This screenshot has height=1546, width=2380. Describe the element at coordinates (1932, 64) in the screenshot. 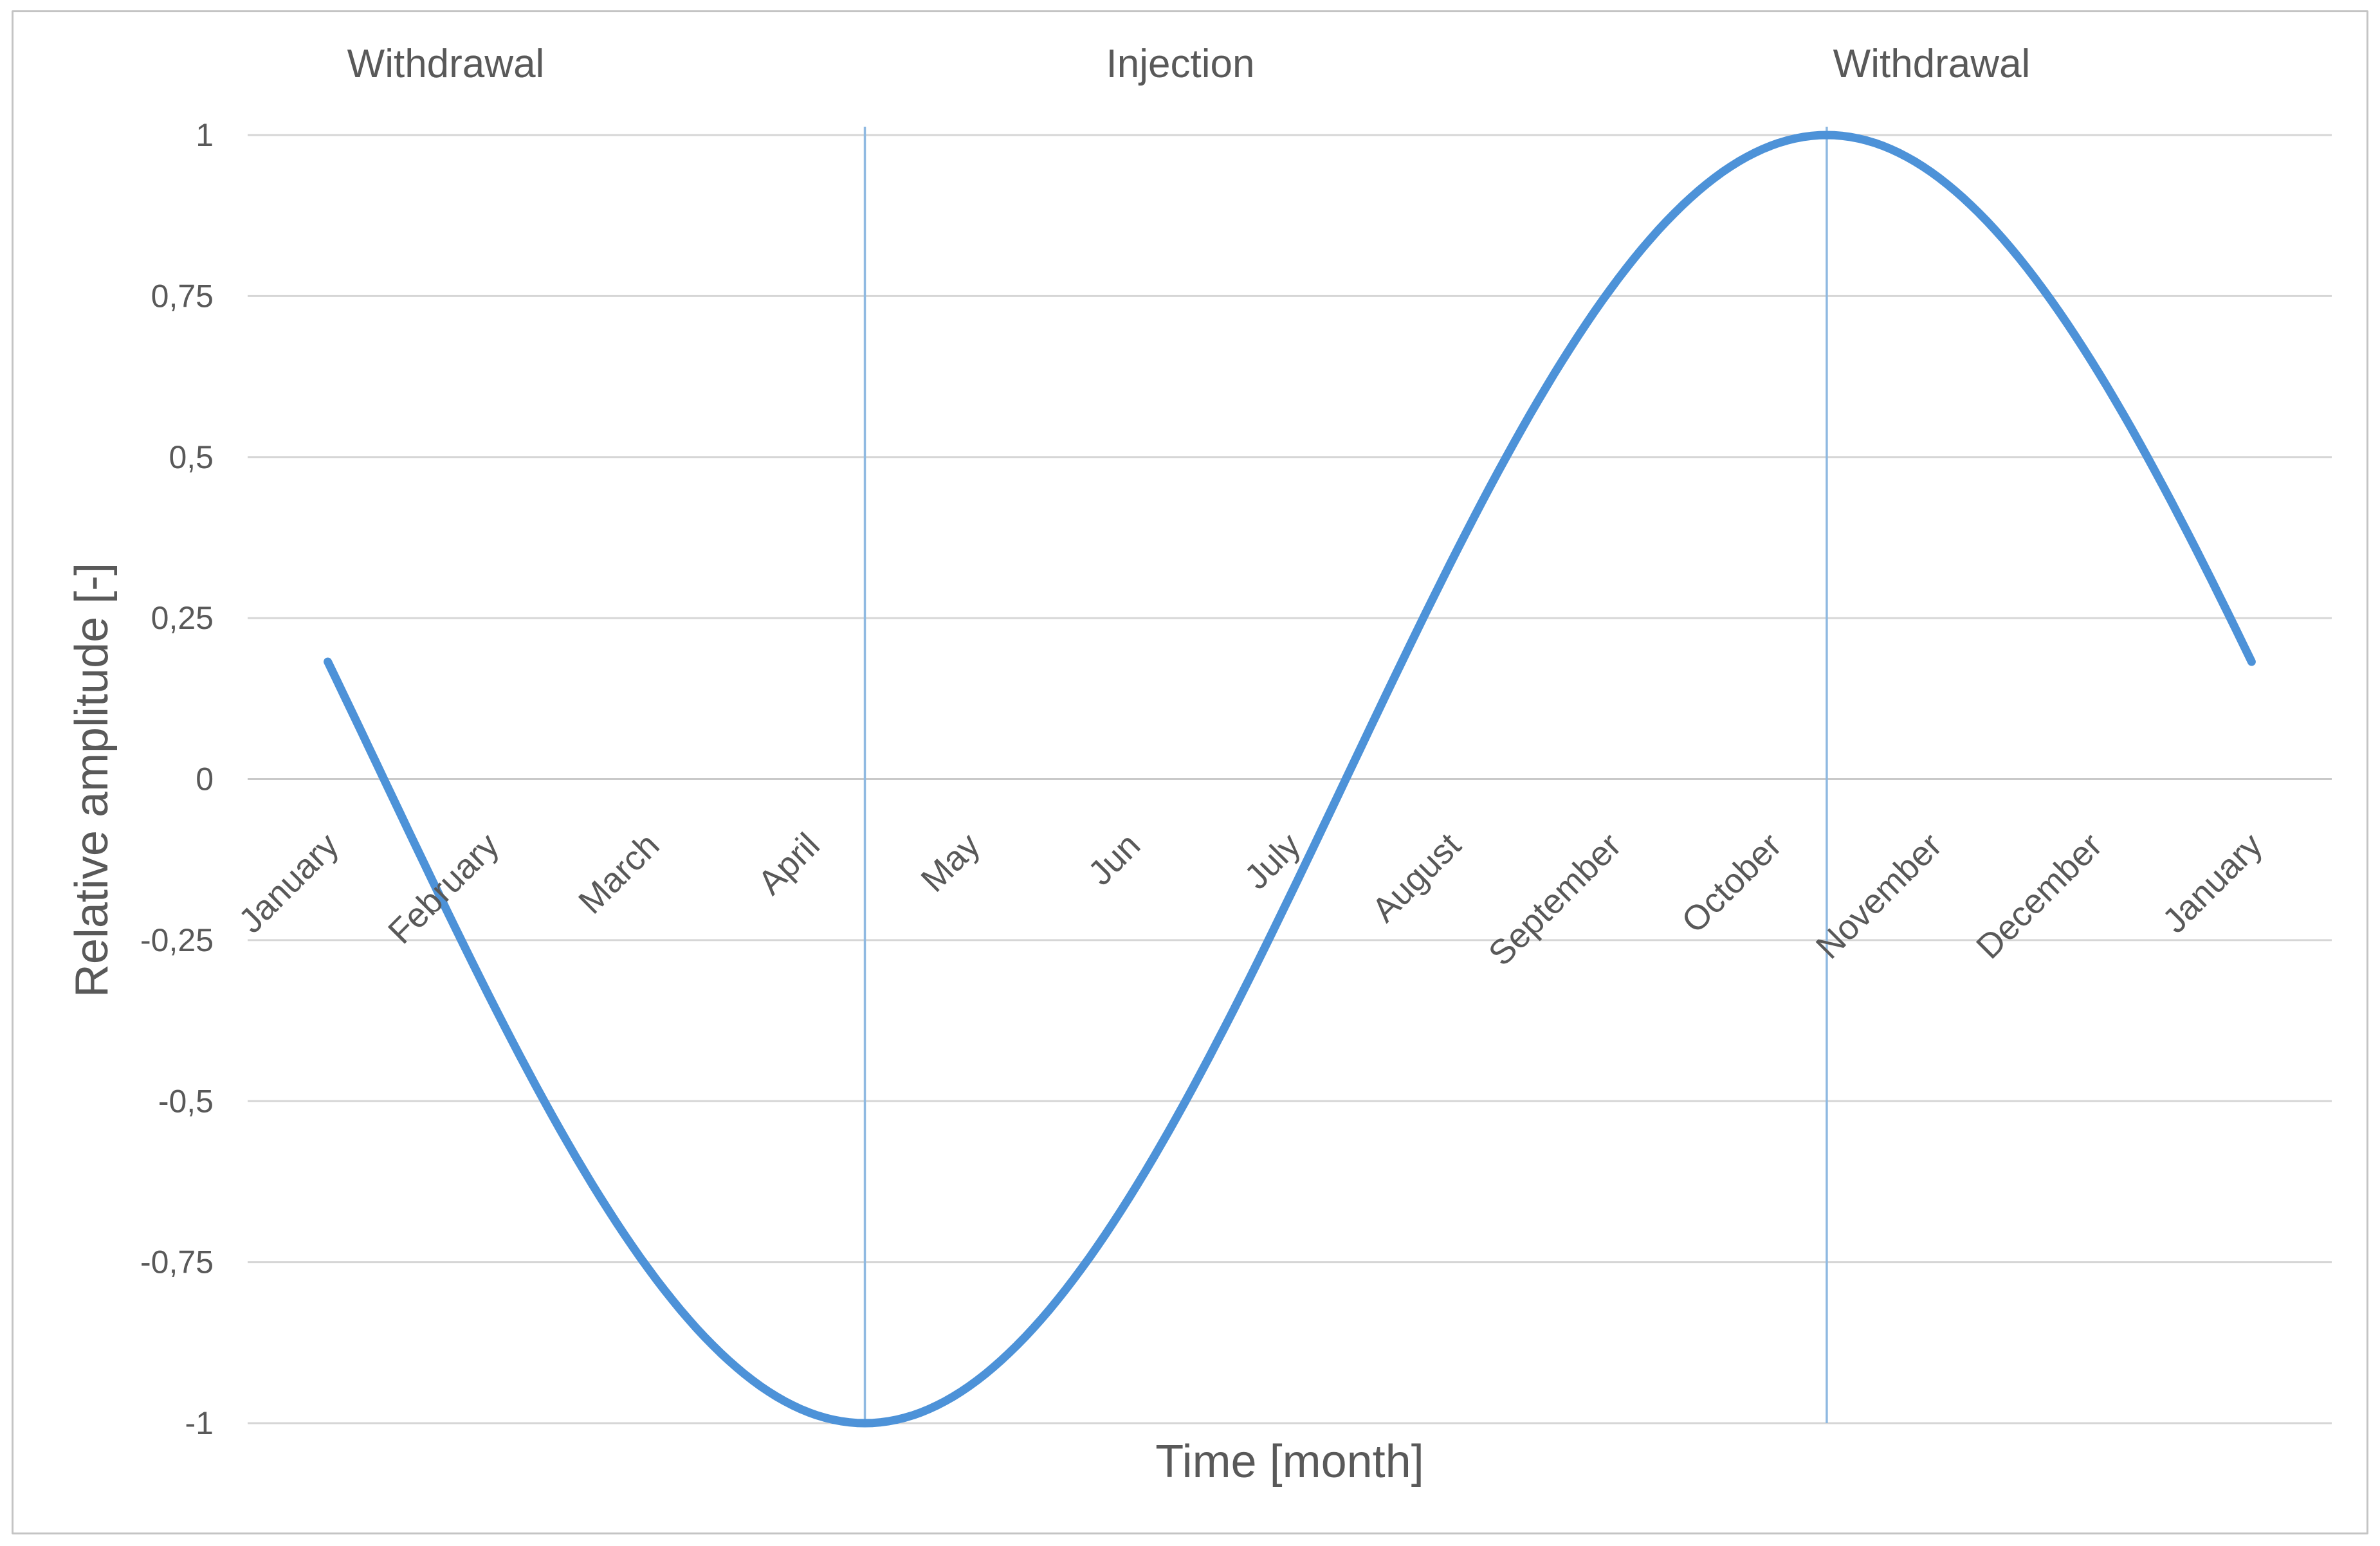

I see `zone-label-withdrawal-2: Withdrawal` at that location.